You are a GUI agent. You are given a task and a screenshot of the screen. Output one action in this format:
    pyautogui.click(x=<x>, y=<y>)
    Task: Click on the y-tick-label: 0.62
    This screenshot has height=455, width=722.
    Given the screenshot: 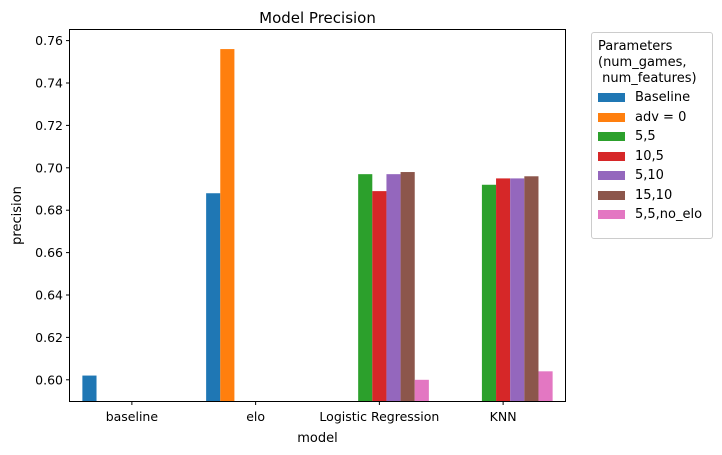 What is the action you would take?
    pyautogui.click(x=49, y=337)
    